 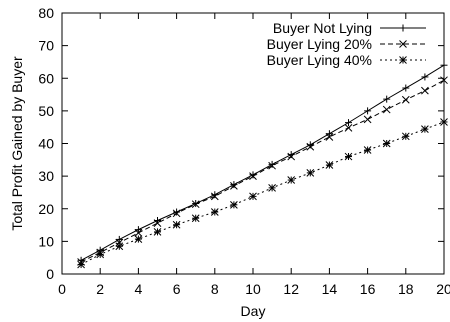 What do you see at coordinates (46, 176) in the screenshot?
I see `y-tick-label: 30` at bounding box center [46, 176].